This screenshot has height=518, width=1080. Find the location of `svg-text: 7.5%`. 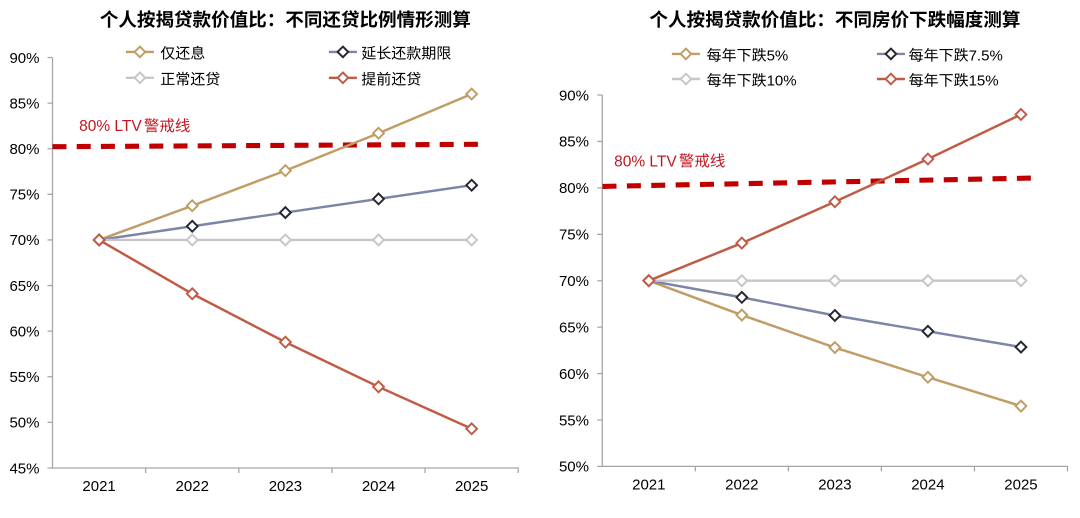

svg-text: 7.5% is located at coordinates (986, 56).